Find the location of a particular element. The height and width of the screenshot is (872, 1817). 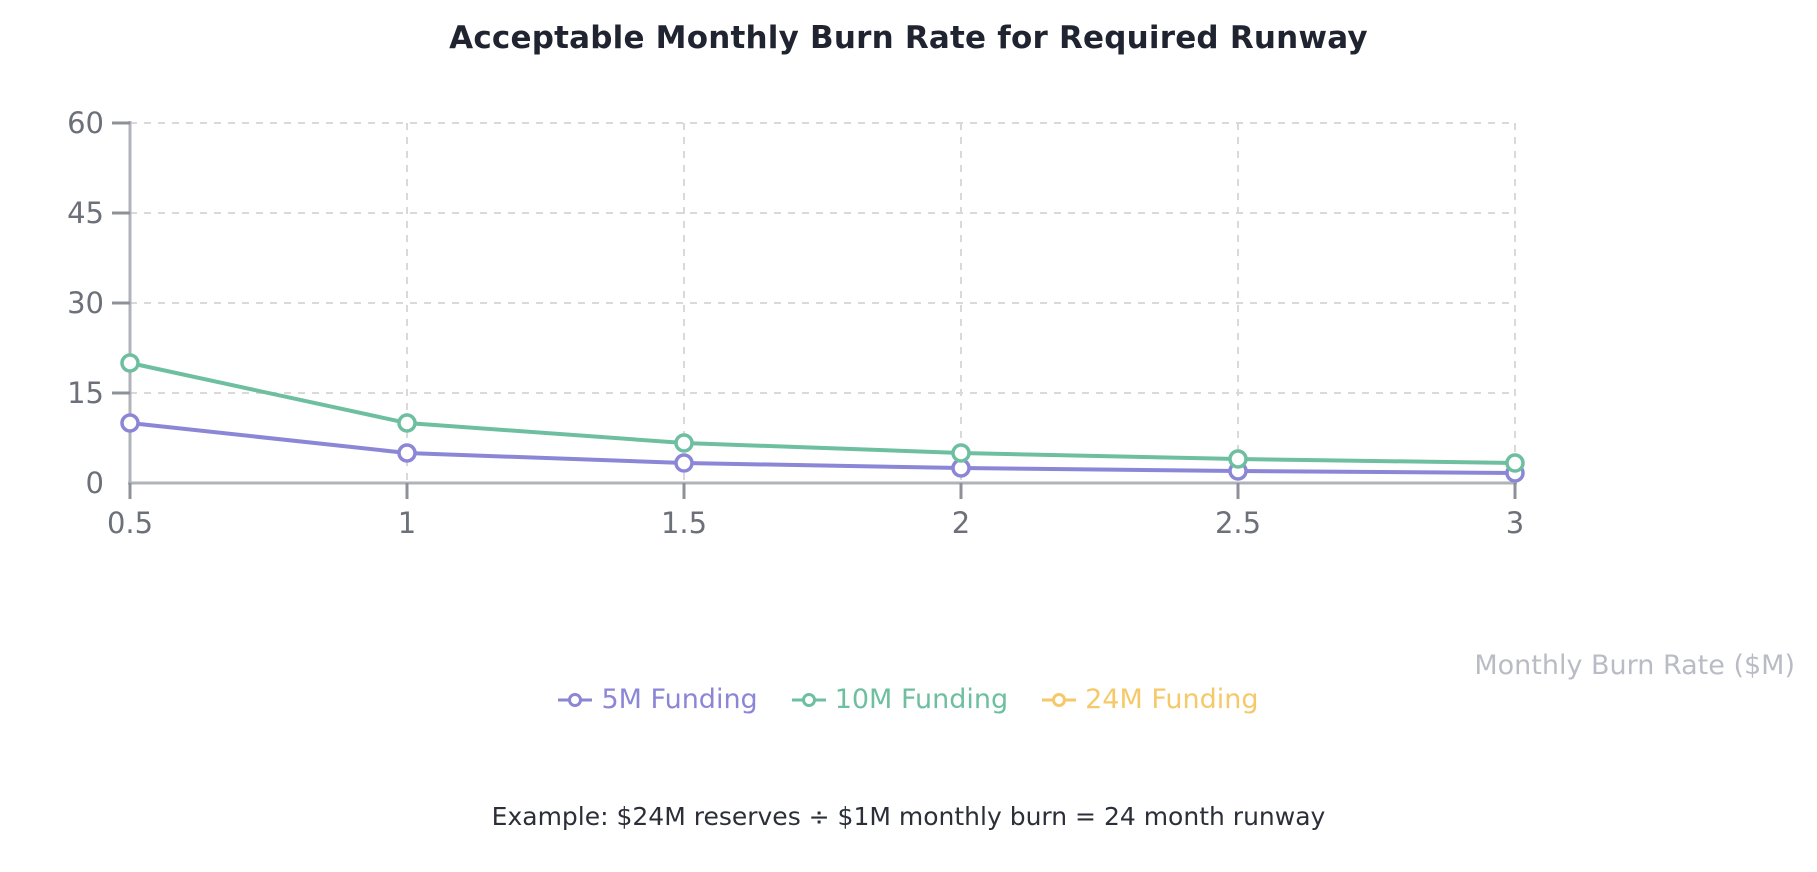

legend-item-10m: 10M Funding is located at coordinates (900, 699).